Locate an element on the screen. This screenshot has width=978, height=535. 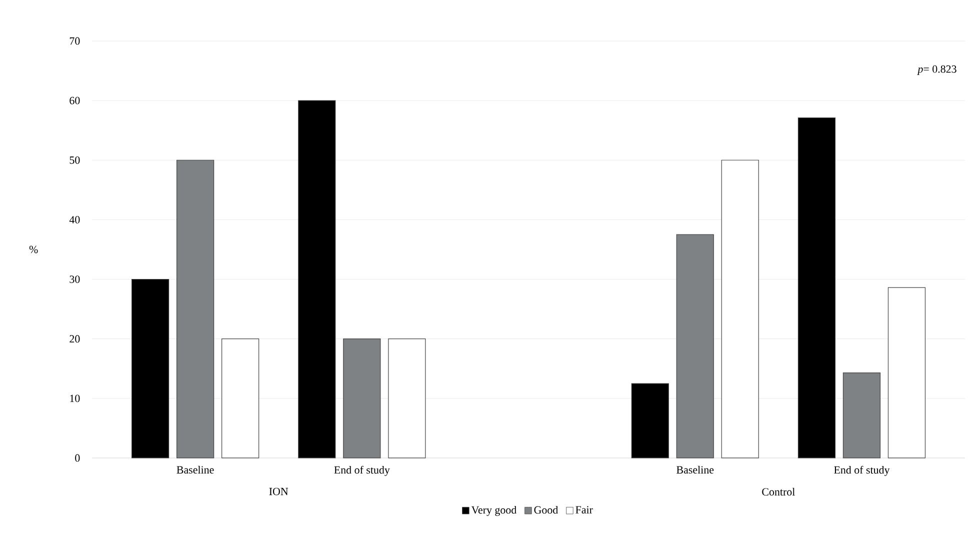
text: Control is located at coordinates (778, 492).